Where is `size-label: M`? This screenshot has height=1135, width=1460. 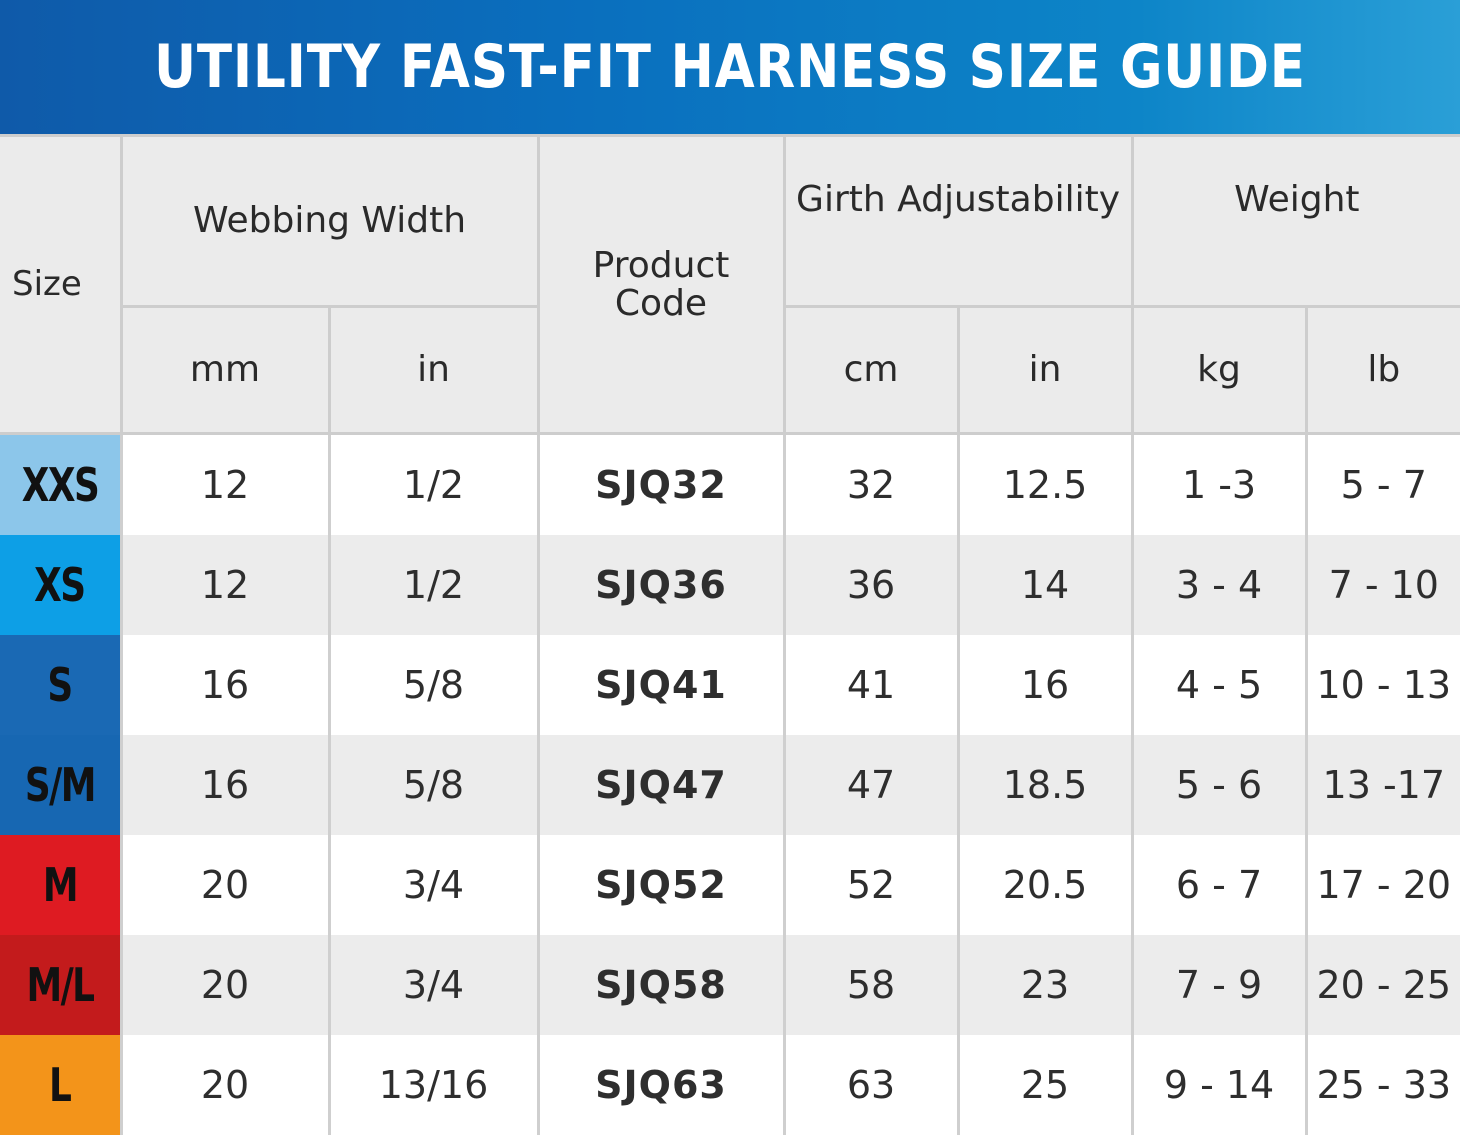
size-label: M is located at coordinates (60, 885).